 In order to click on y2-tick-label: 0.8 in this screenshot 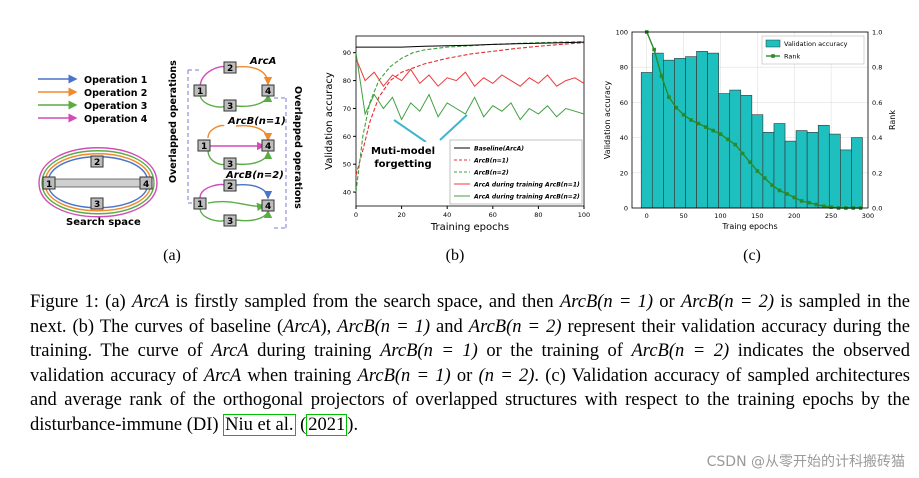, I will do `click(877, 68)`.